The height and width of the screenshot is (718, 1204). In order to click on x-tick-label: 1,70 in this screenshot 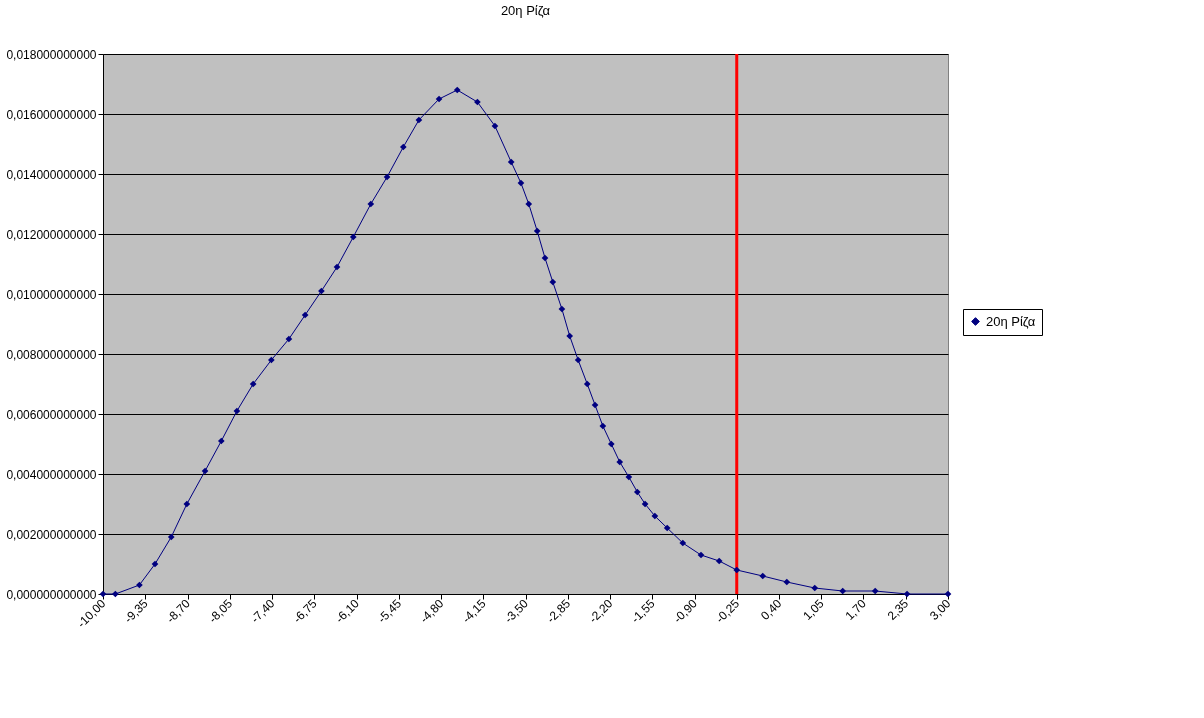, I will do `click(856, 609)`.